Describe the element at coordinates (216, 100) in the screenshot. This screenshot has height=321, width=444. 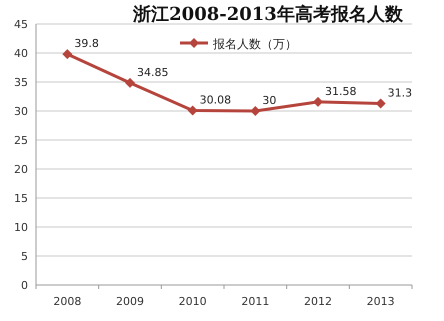
I see `data-label: 30.08` at that location.